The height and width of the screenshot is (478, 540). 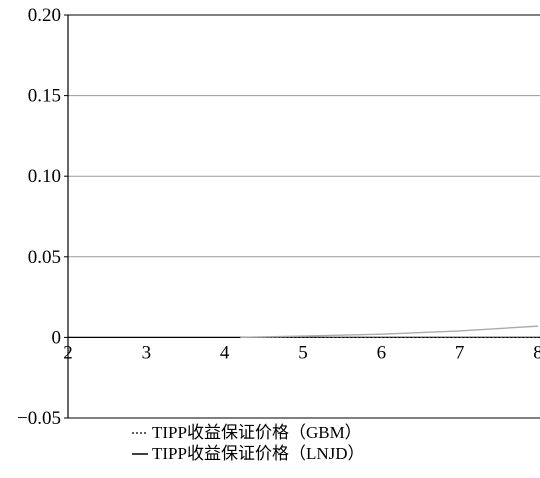 What do you see at coordinates (536, 352) in the screenshot?
I see `x-tick-label: 8` at bounding box center [536, 352].